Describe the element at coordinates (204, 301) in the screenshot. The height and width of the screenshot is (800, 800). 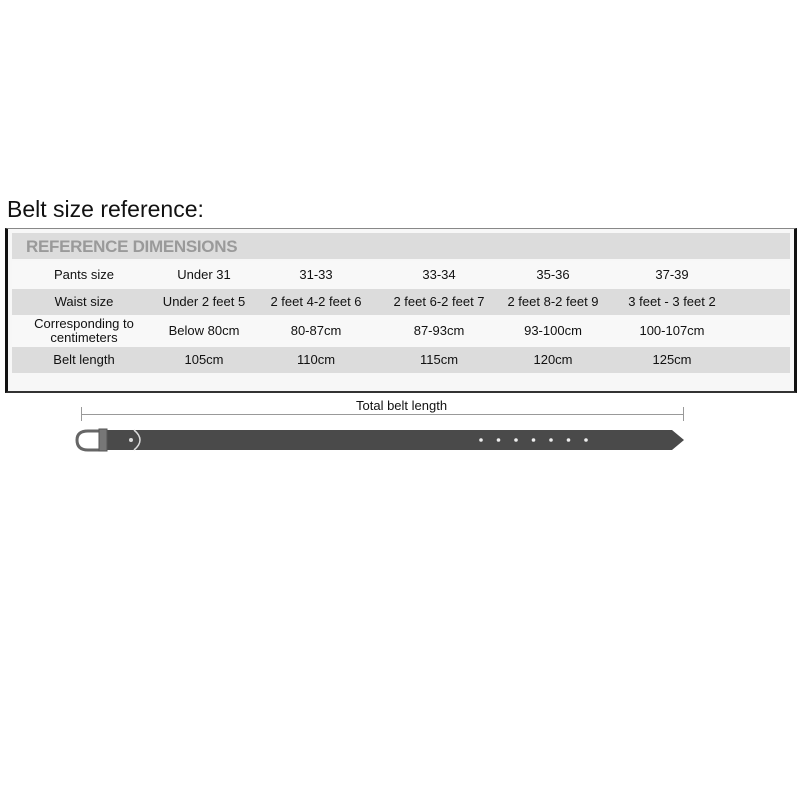
I see `table-cell: Under 2 feet 5` at that location.